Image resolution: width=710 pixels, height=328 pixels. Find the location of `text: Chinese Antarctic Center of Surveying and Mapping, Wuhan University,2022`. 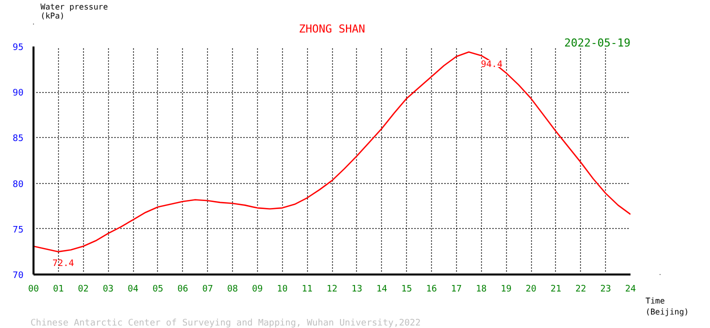

text: Chinese Antarctic Center of Surveying and Mapping, Wuhan University,2022 is located at coordinates (225, 323).